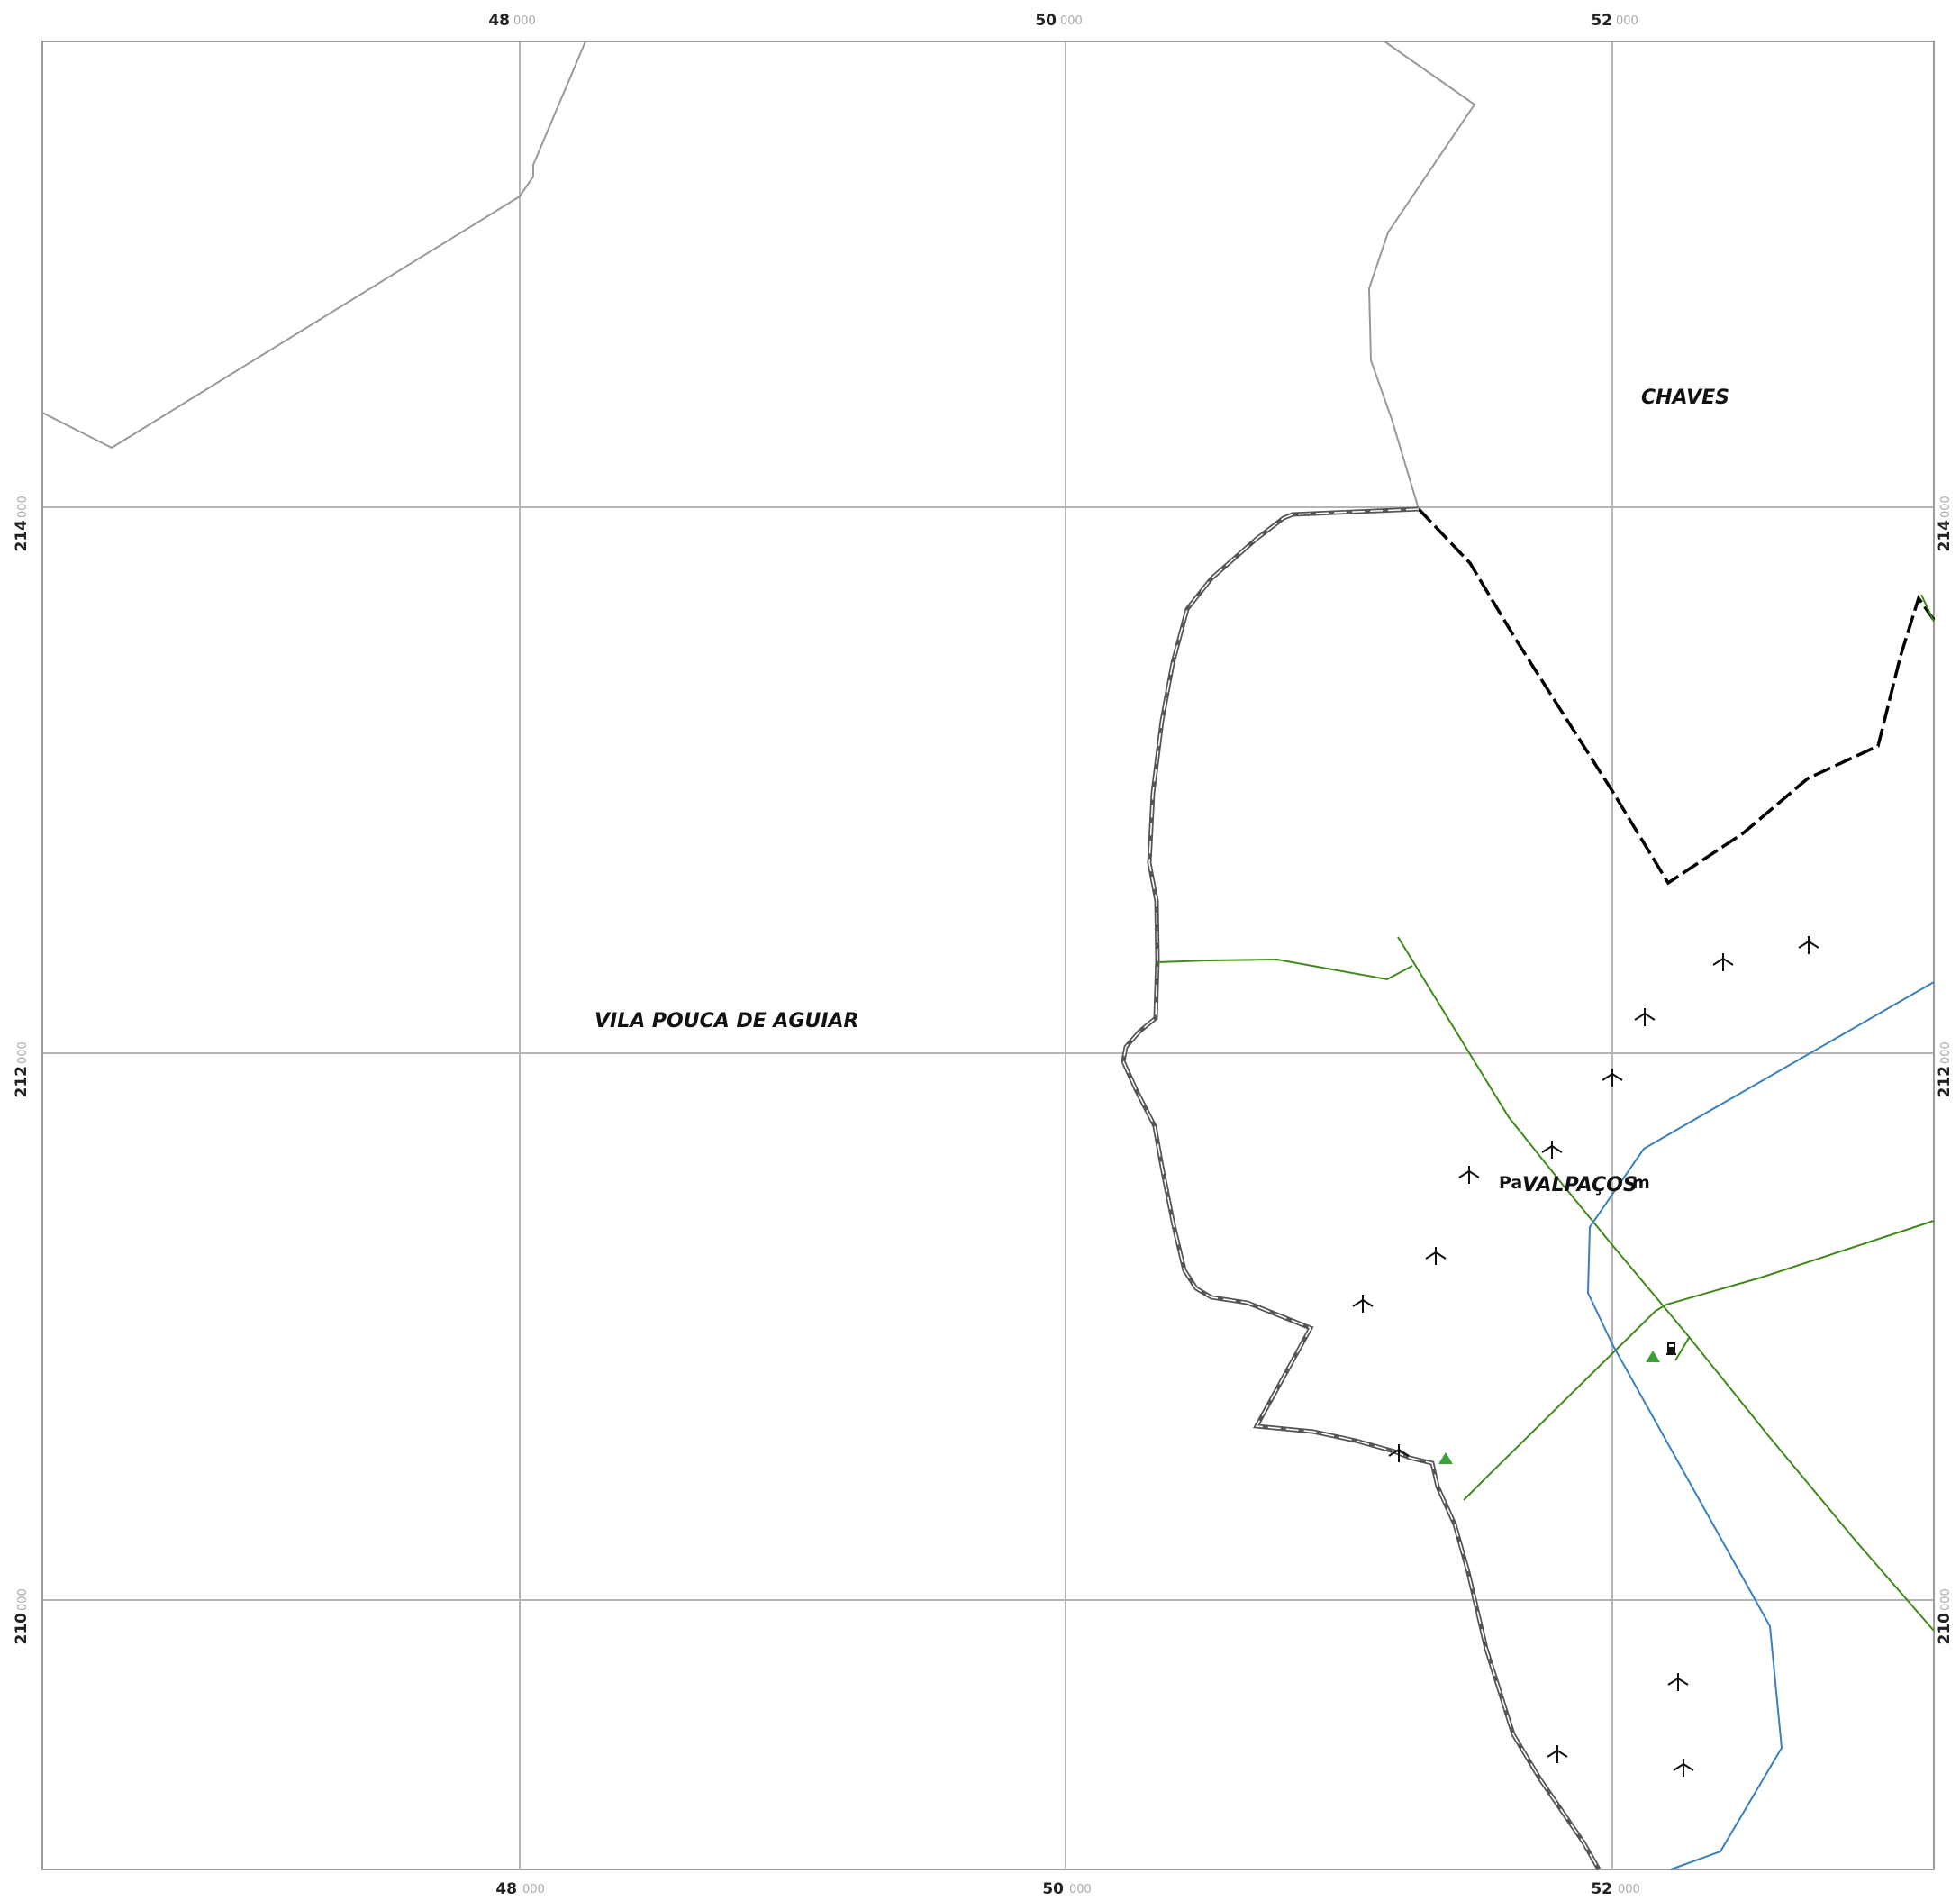  I want to click on tick-label-y-left: 212, so click(22, 1082).